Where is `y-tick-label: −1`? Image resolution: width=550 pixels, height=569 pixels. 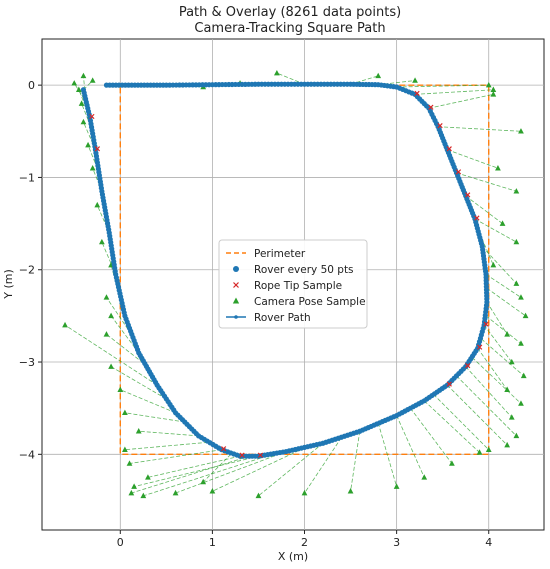
y-tick-label: −1 is located at coordinates (27, 177).